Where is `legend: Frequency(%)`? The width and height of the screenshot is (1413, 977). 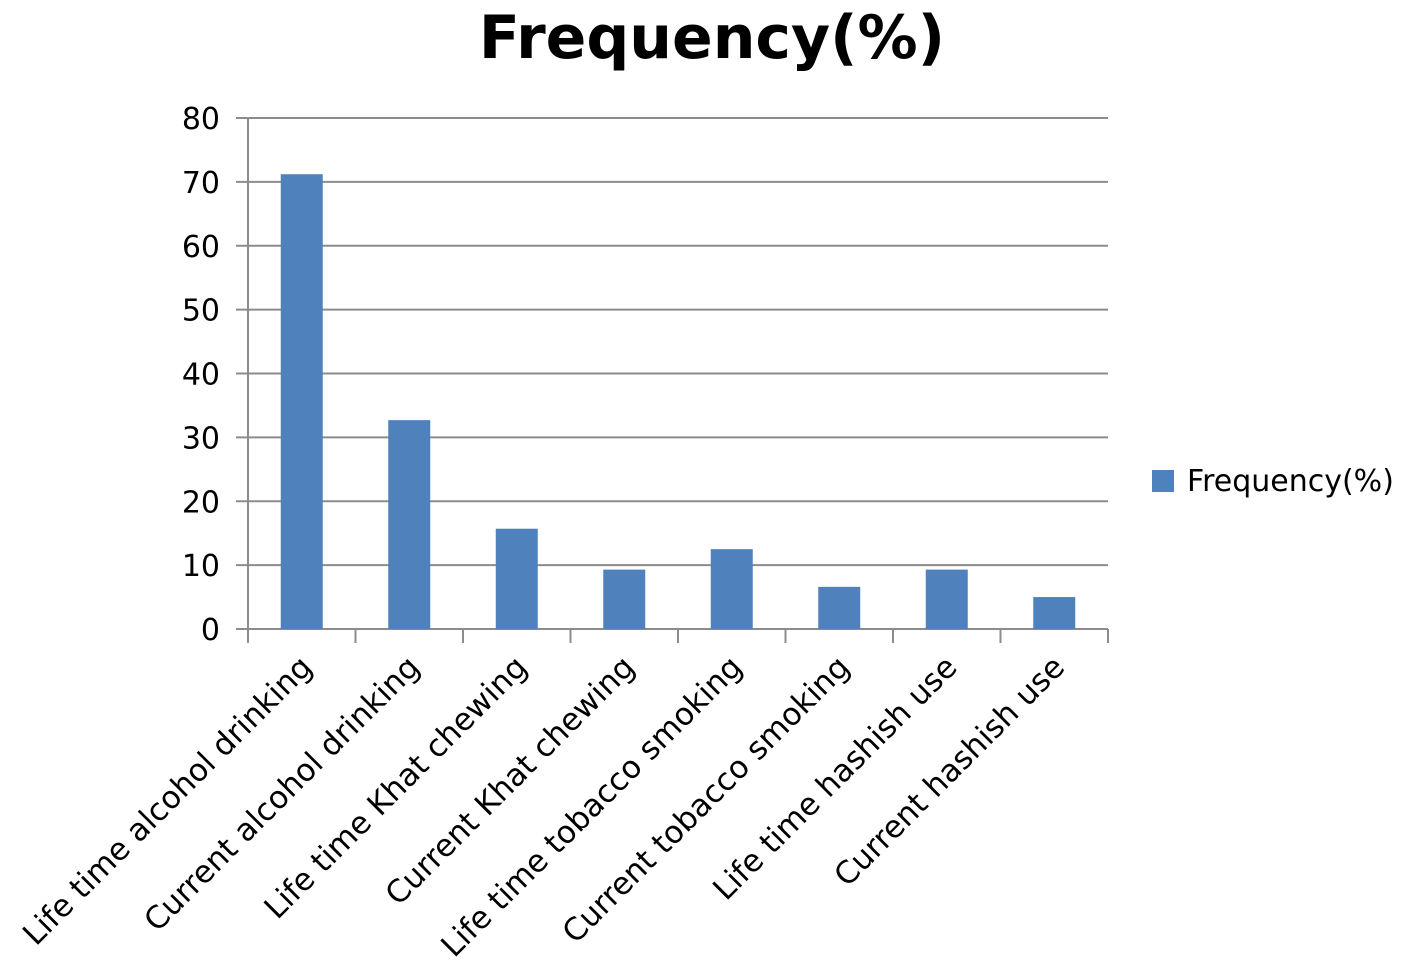 legend: Frequency(%) is located at coordinates (1273, 481).